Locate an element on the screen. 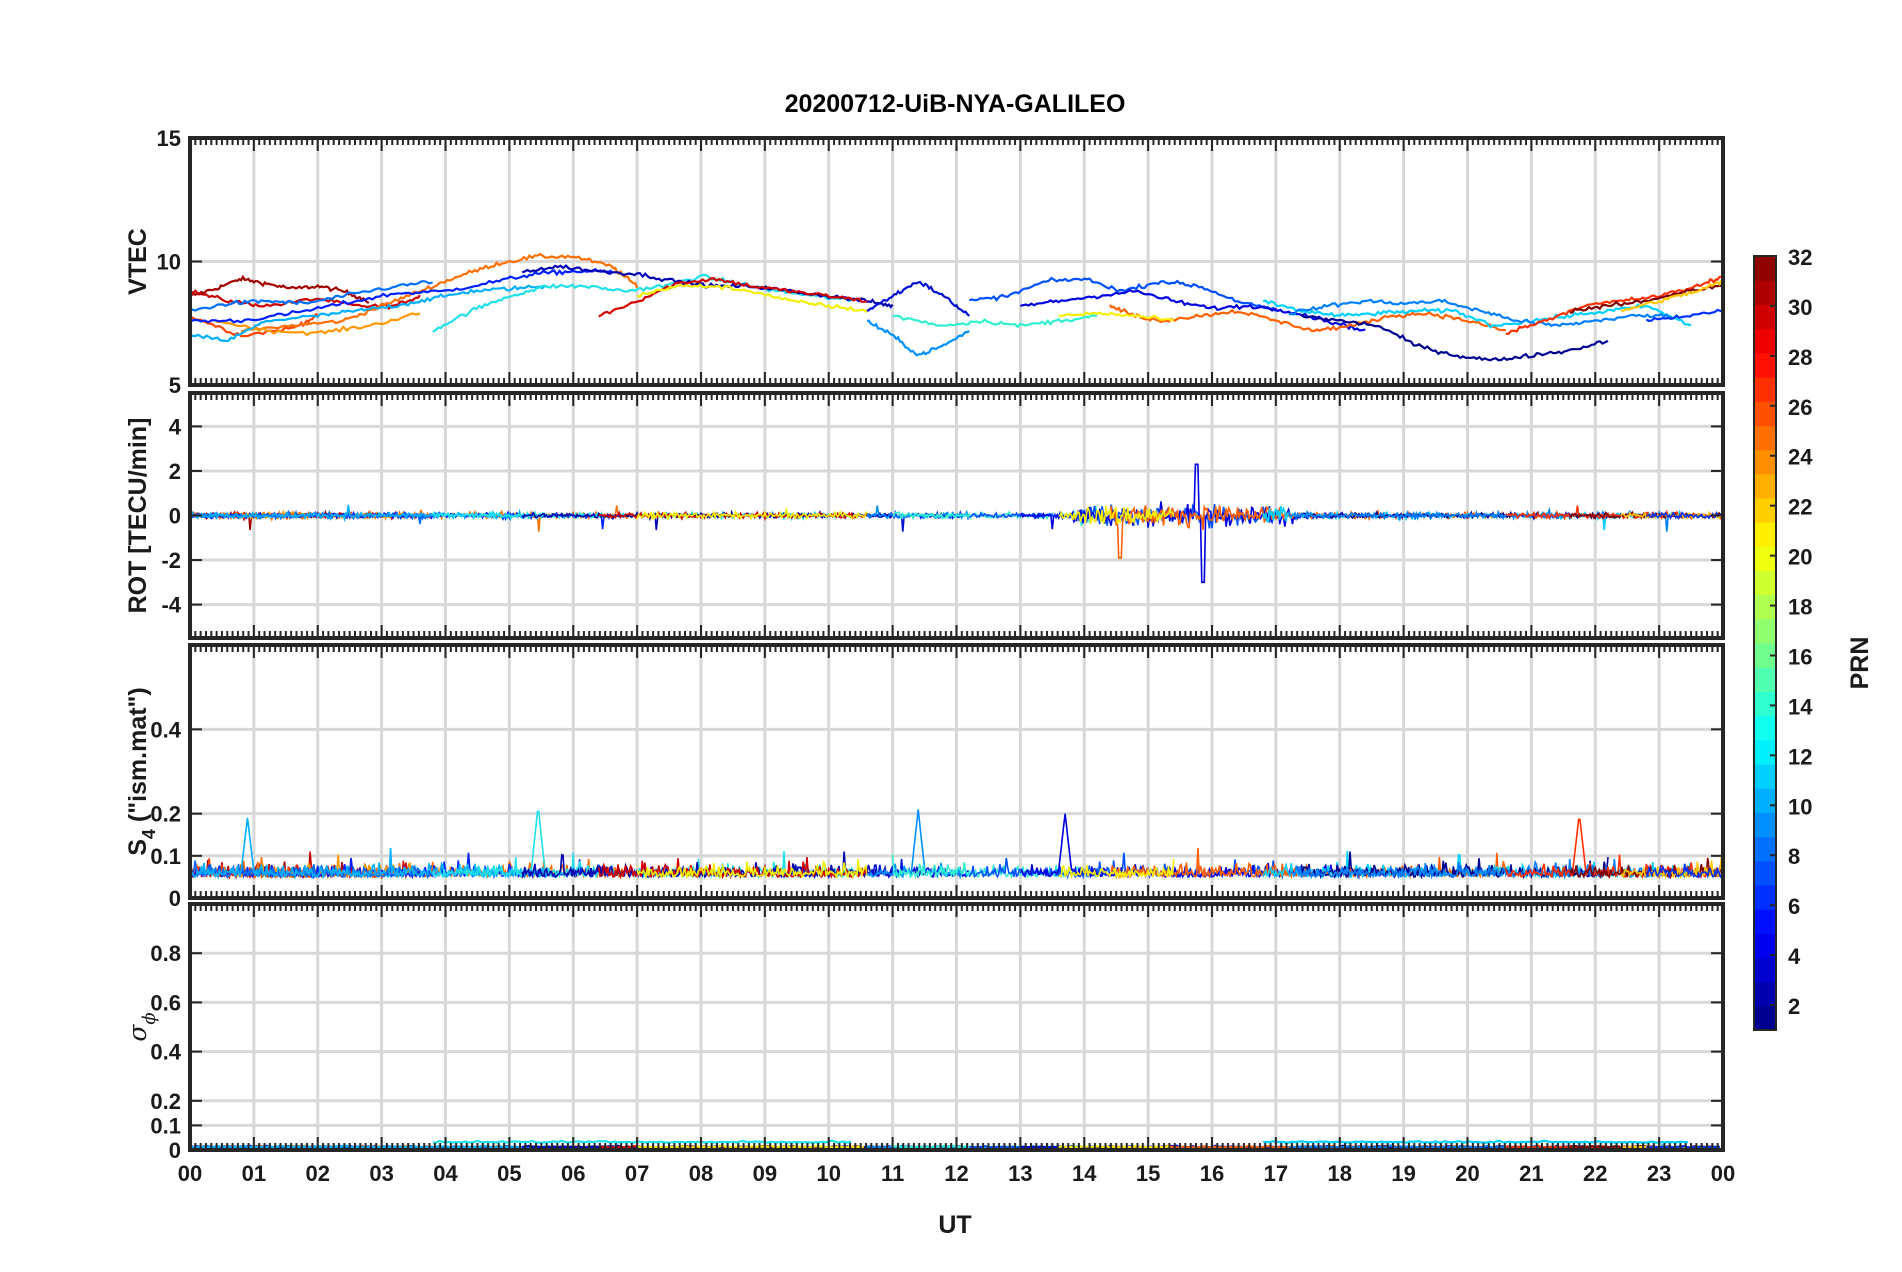 The width and height of the screenshot is (1902, 1272). colorbar-tick-label: 14 is located at coordinates (1800, 706).